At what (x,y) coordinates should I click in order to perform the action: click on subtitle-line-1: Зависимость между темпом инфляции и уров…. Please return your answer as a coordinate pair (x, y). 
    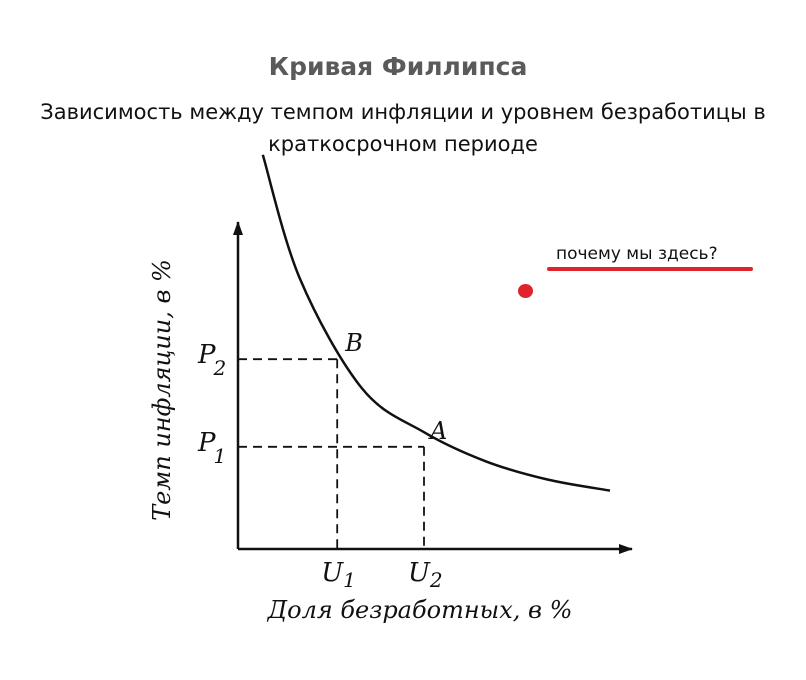
    Looking at the image, I should click on (403, 112).